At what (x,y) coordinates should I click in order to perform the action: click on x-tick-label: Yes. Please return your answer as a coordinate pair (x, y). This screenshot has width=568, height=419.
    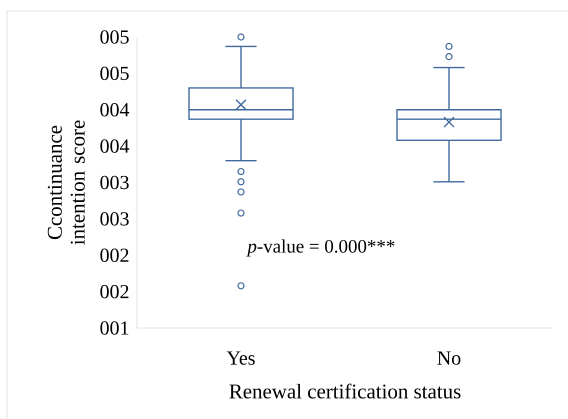
    Looking at the image, I should click on (240, 358).